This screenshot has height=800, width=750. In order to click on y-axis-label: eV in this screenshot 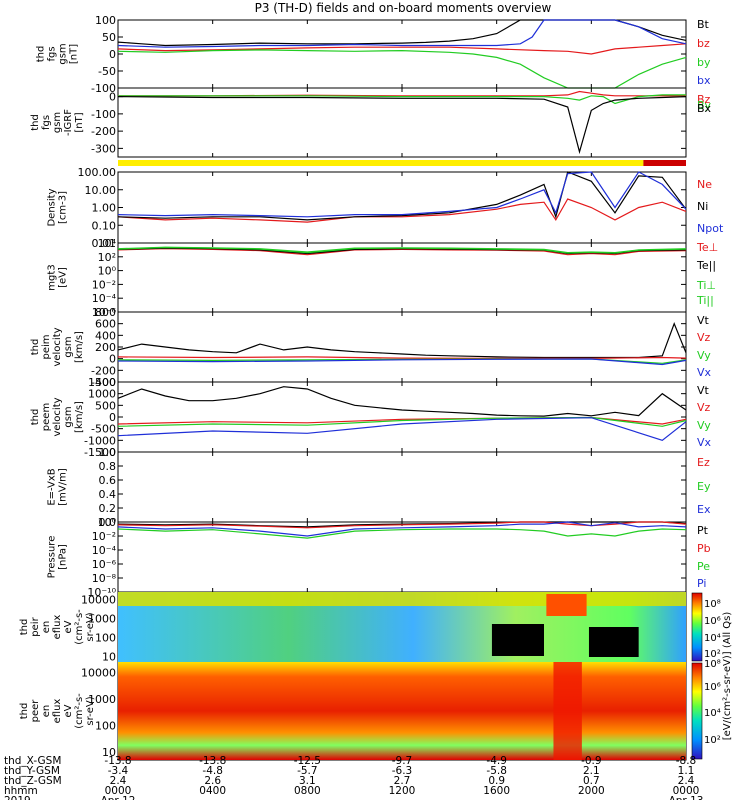, I will do `click(68, 626)`.